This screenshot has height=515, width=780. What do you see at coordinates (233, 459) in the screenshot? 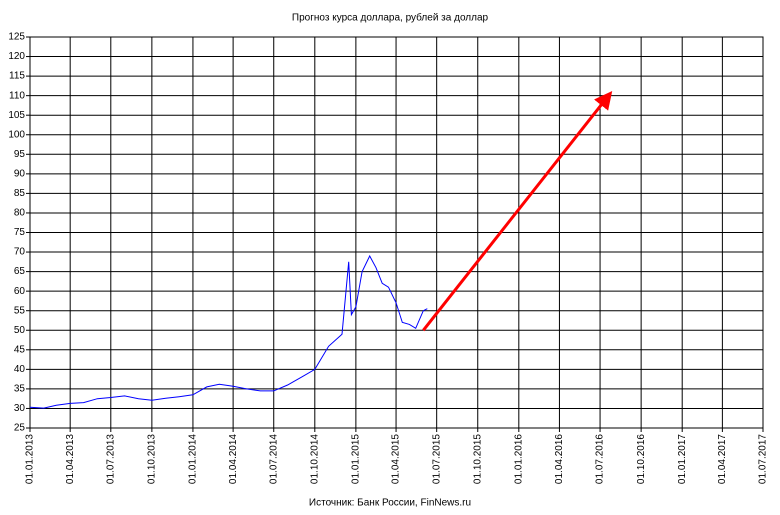
I see `x-tick-label: 01.04.2014` at bounding box center [233, 459].